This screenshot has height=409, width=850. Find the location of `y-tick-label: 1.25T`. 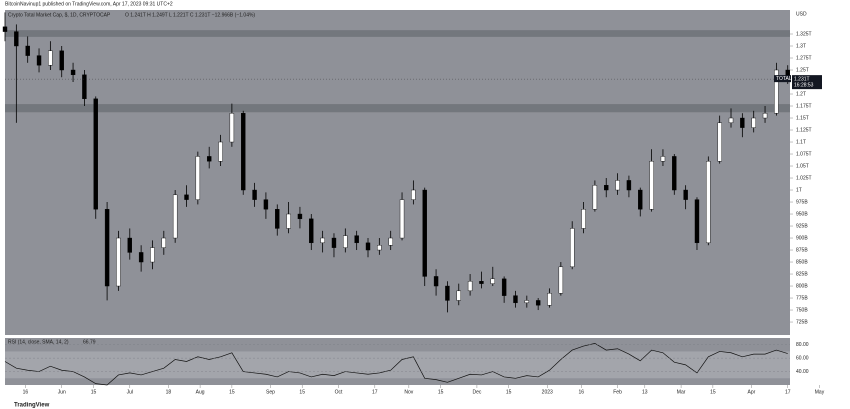

y-tick-label: 1.25T is located at coordinates (802, 70).